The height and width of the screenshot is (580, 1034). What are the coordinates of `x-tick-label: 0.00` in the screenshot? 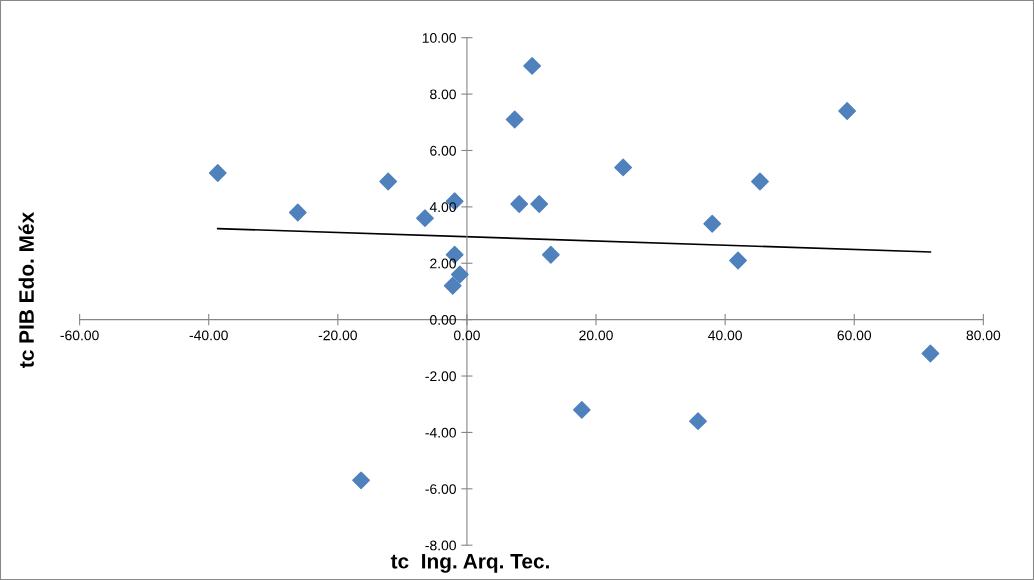 It's located at (466, 335).